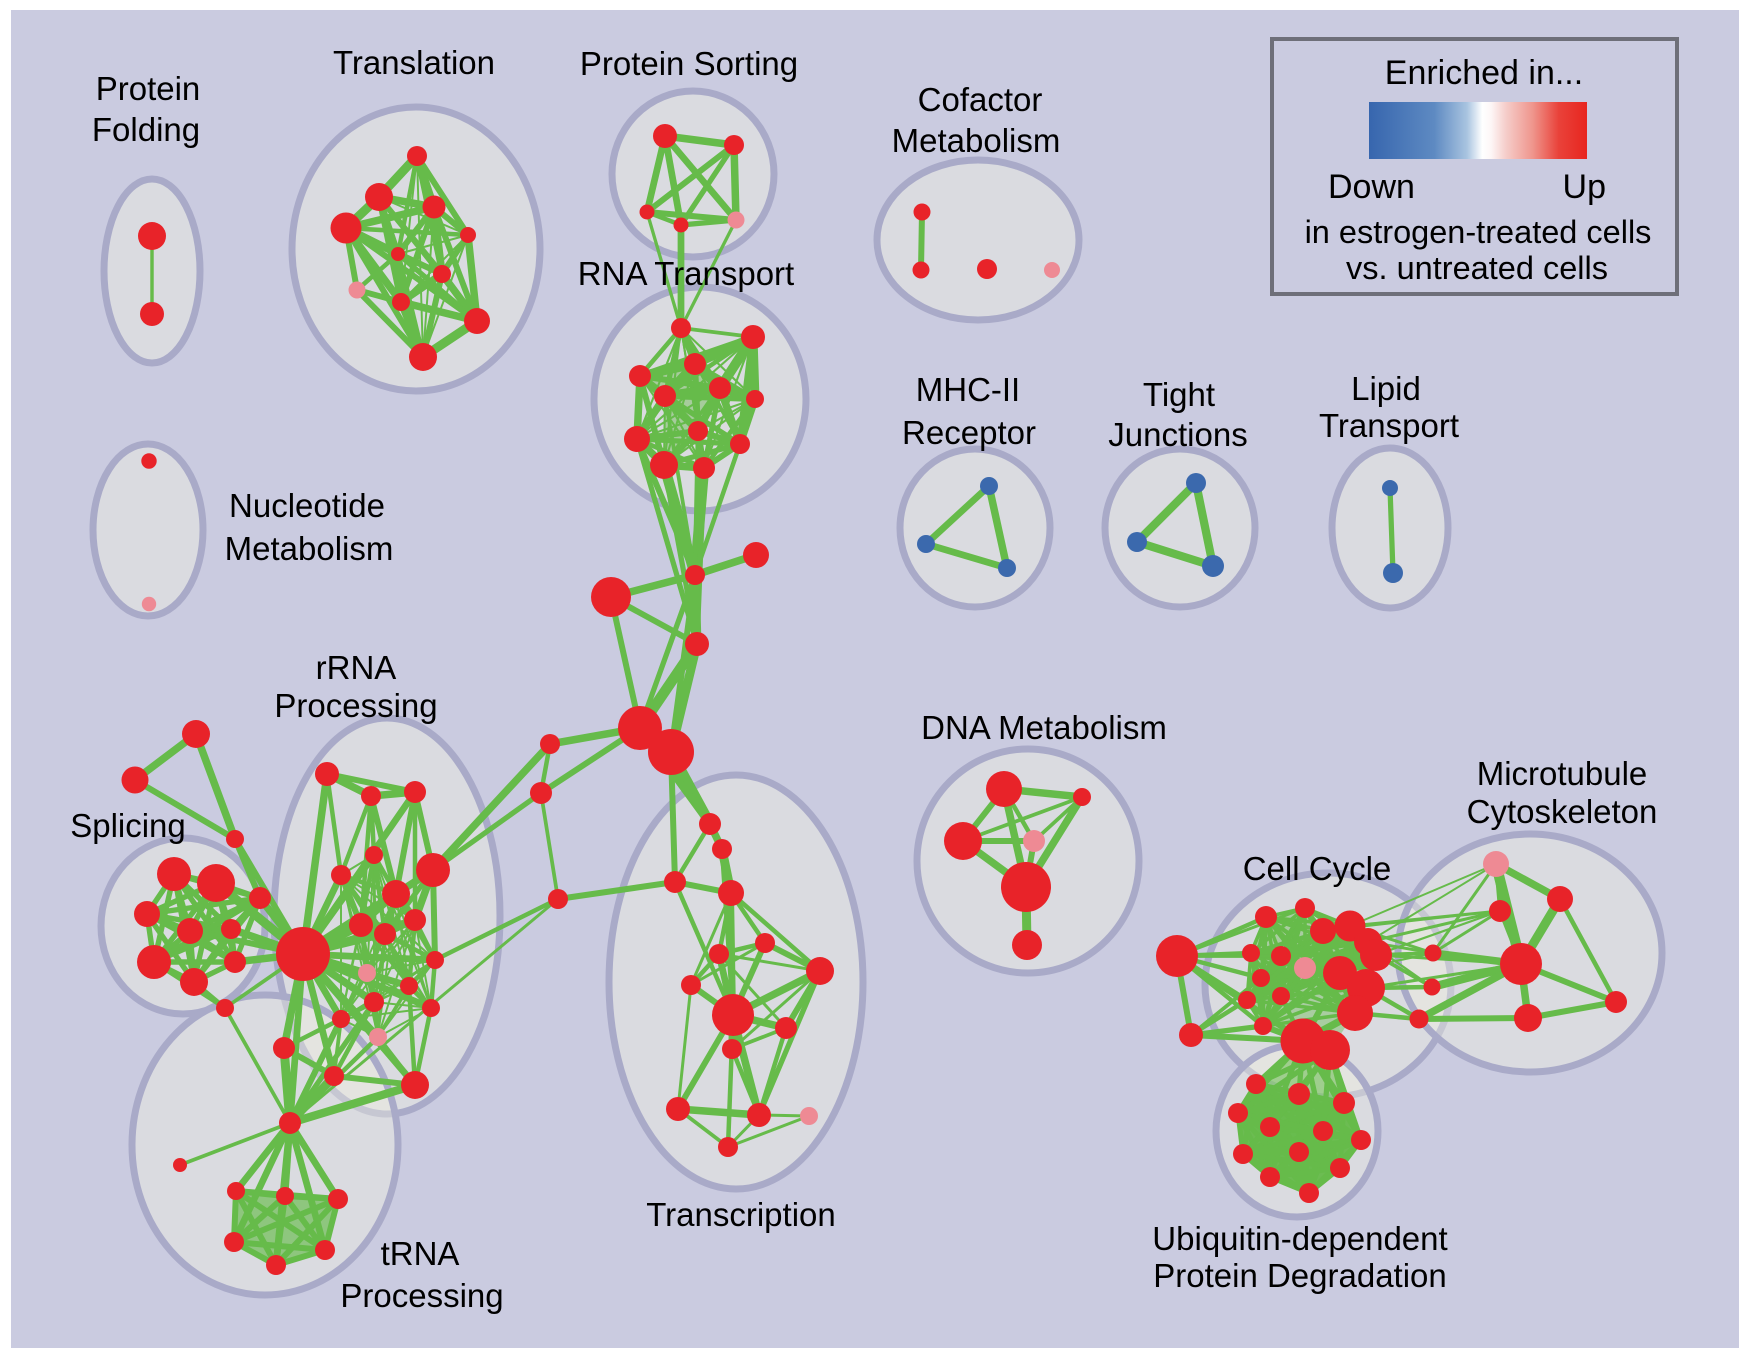 This screenshot has width=1750, height=1365. What do you see at coordinates (420, 1253) in the screenshot?
I see `svg-text: tRNA` at bounding box center [420, 1253].